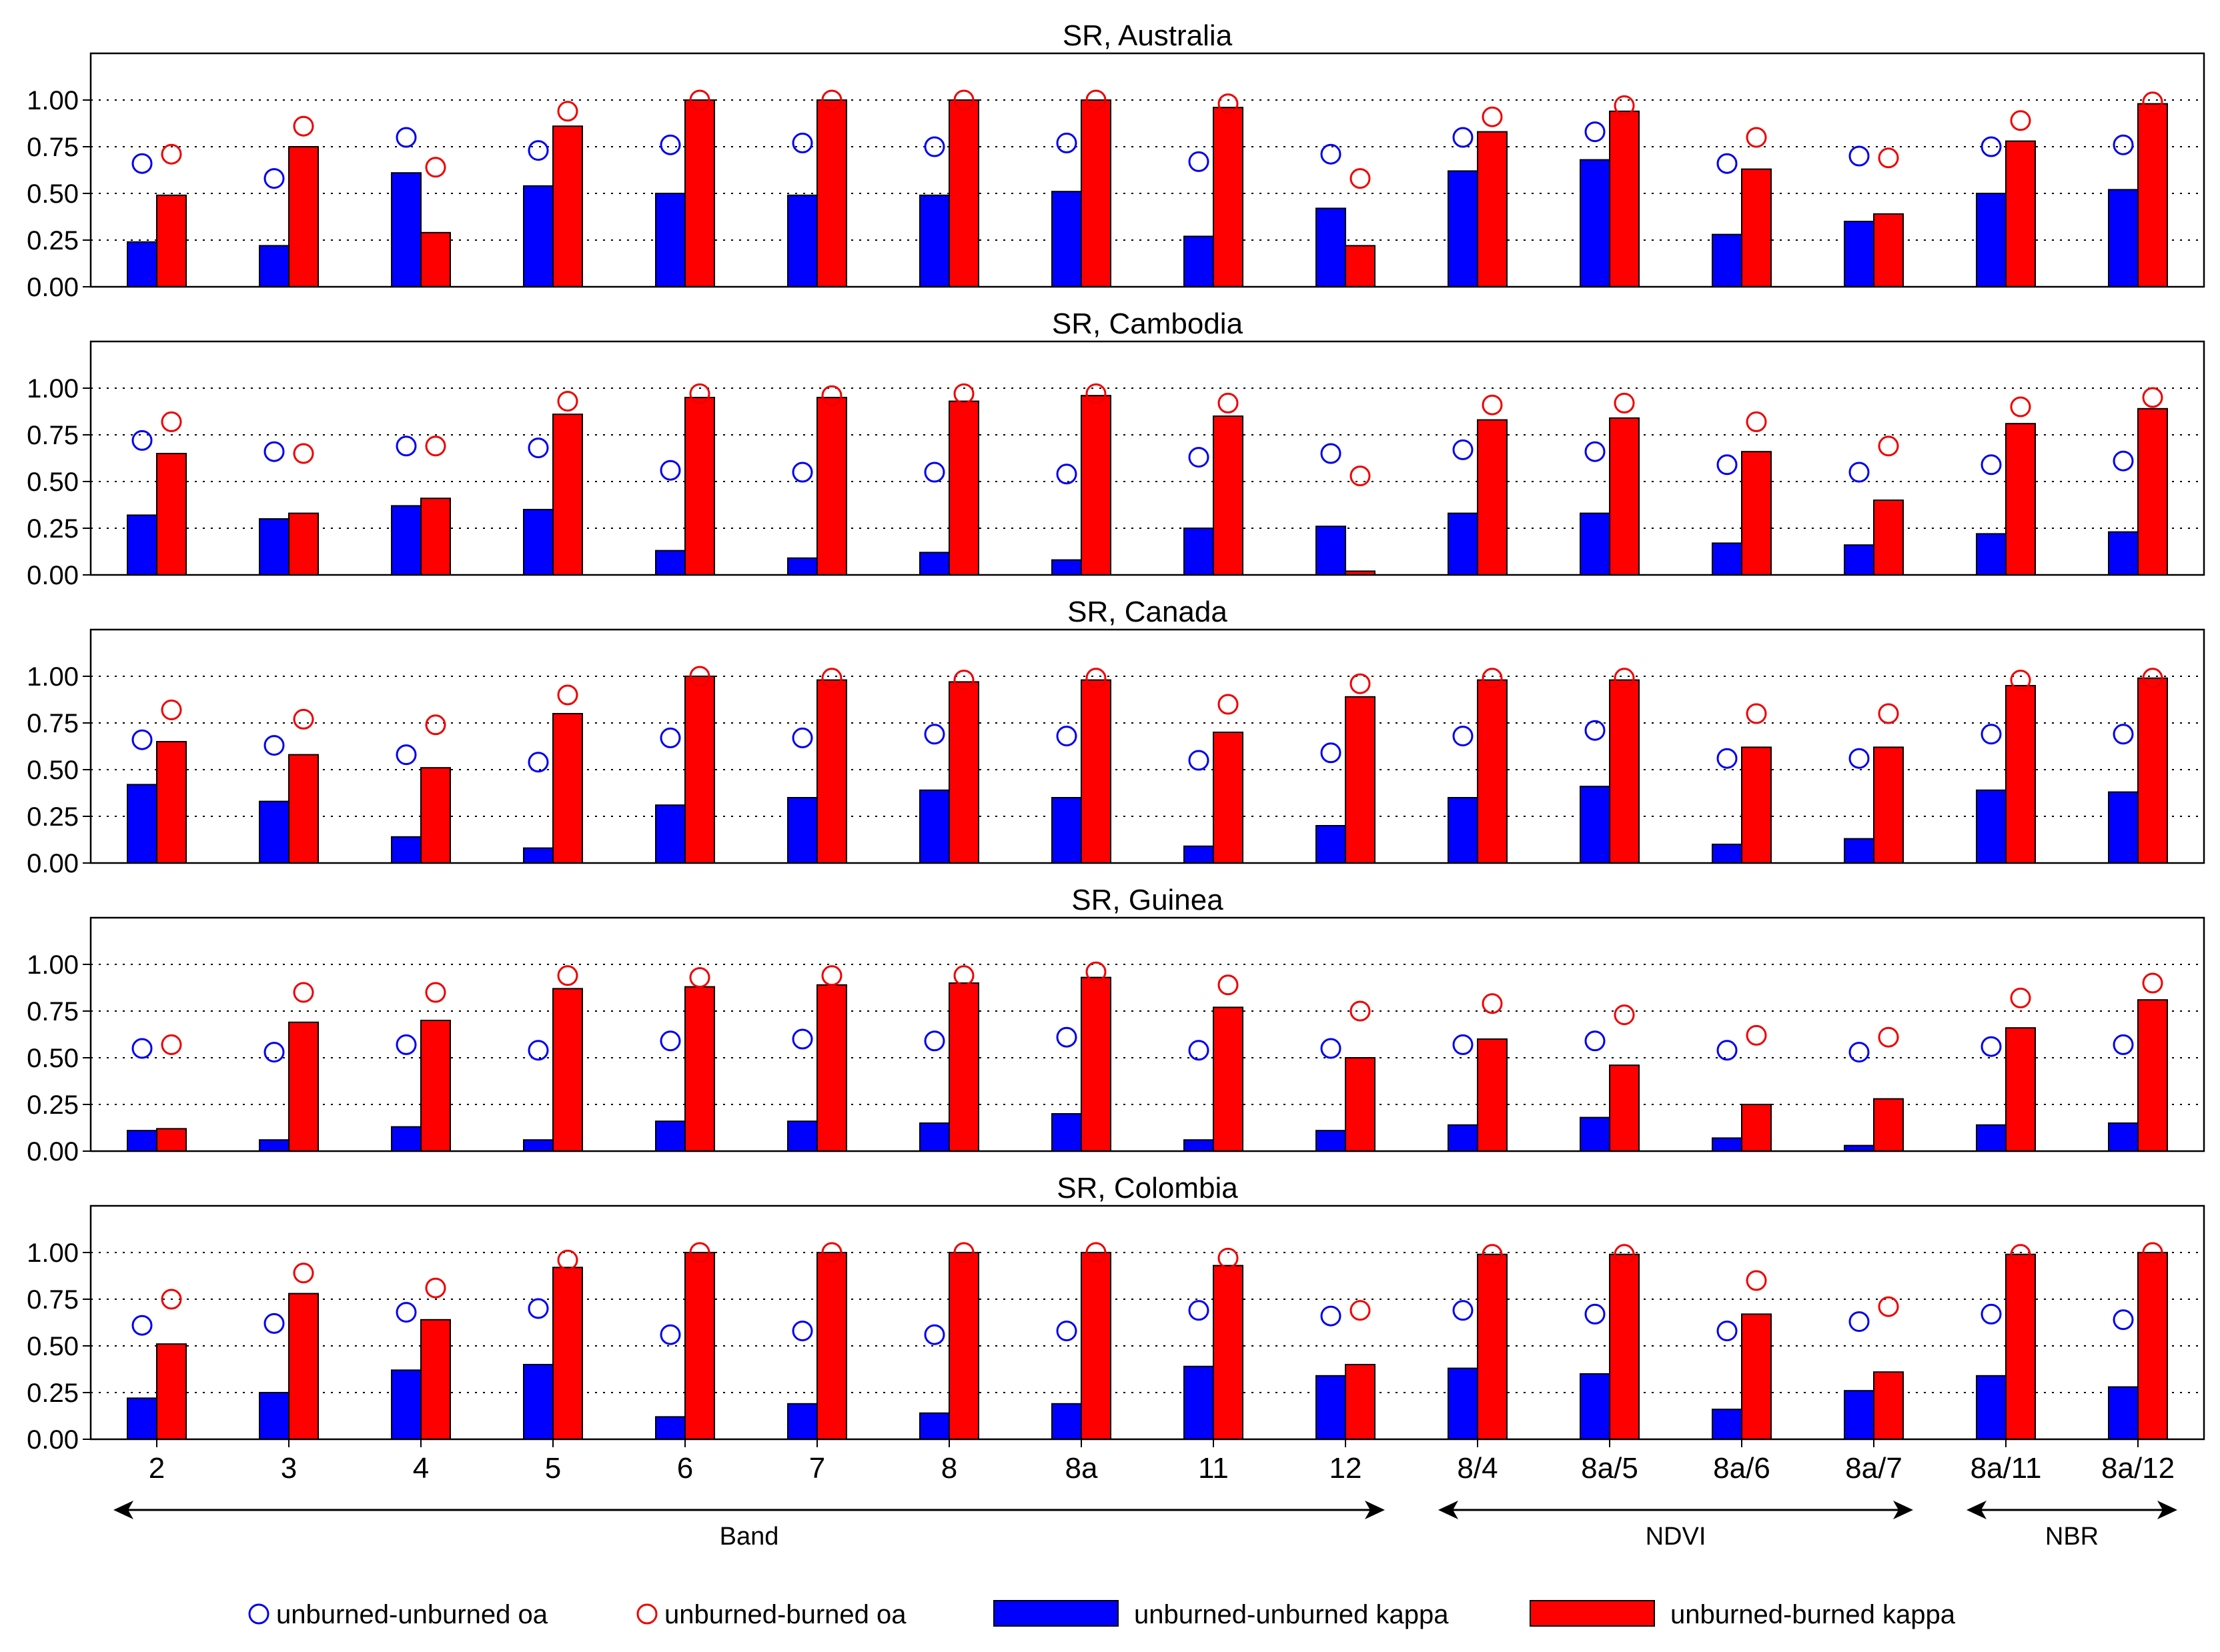 The width and height of the screenshot is (2220, 1652). What do you see at coordinates (1624, 1254) in the screenshot?
I see `point-ub-oa-8a/5` at bounding box center [1624, 1254].